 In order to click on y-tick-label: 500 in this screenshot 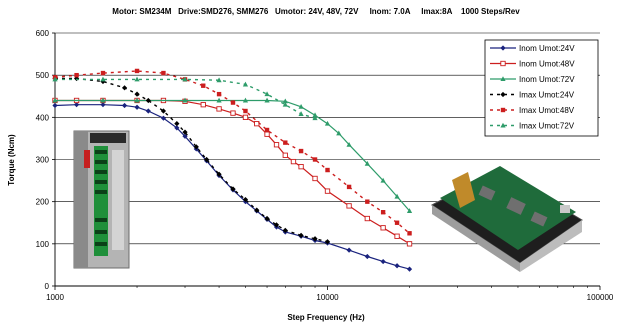, I will do `click(43, 75)`.